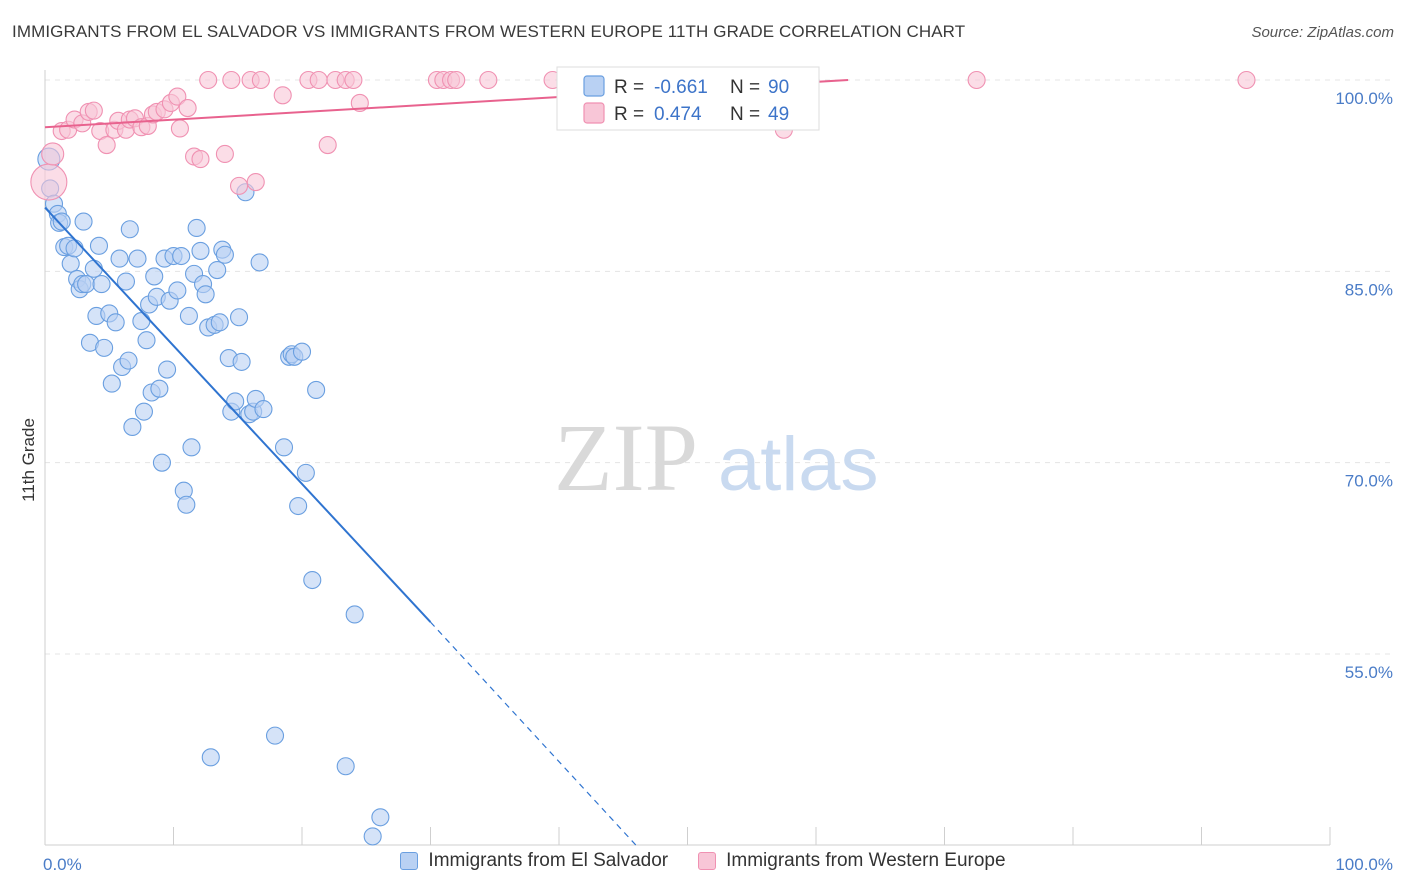 The width and height of the screenshot is (1406, 892). What do you see at coordinates (62, 864) in the screenshot?
I see `x-tick-label-0: 0.0%` at bounding box center [62, 864].